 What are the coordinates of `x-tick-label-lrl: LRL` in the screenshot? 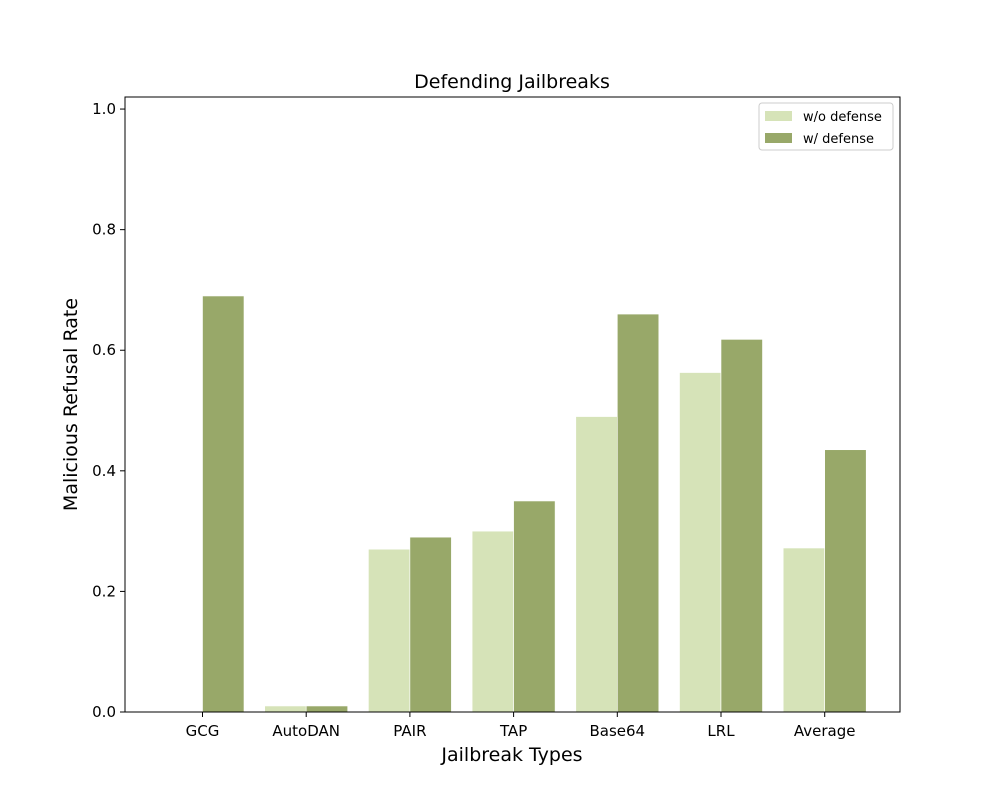 It's located at (721, 731).